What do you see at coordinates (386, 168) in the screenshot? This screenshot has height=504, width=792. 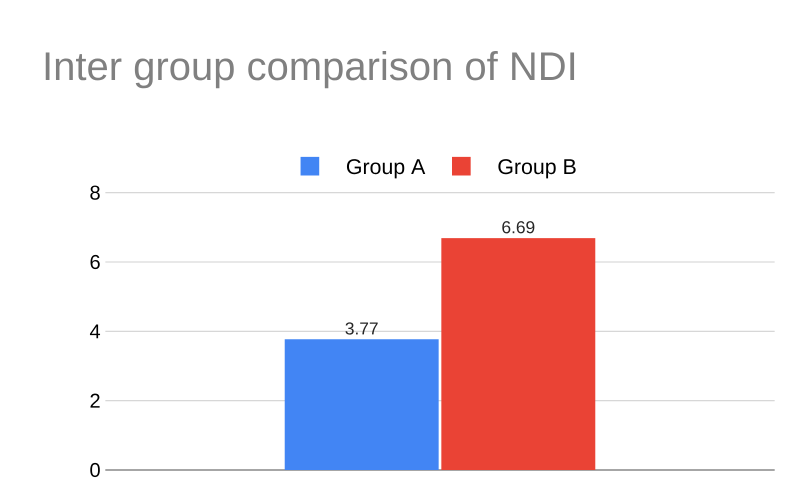 I see `legend-label: Group A` at bounding box center [386, 168].